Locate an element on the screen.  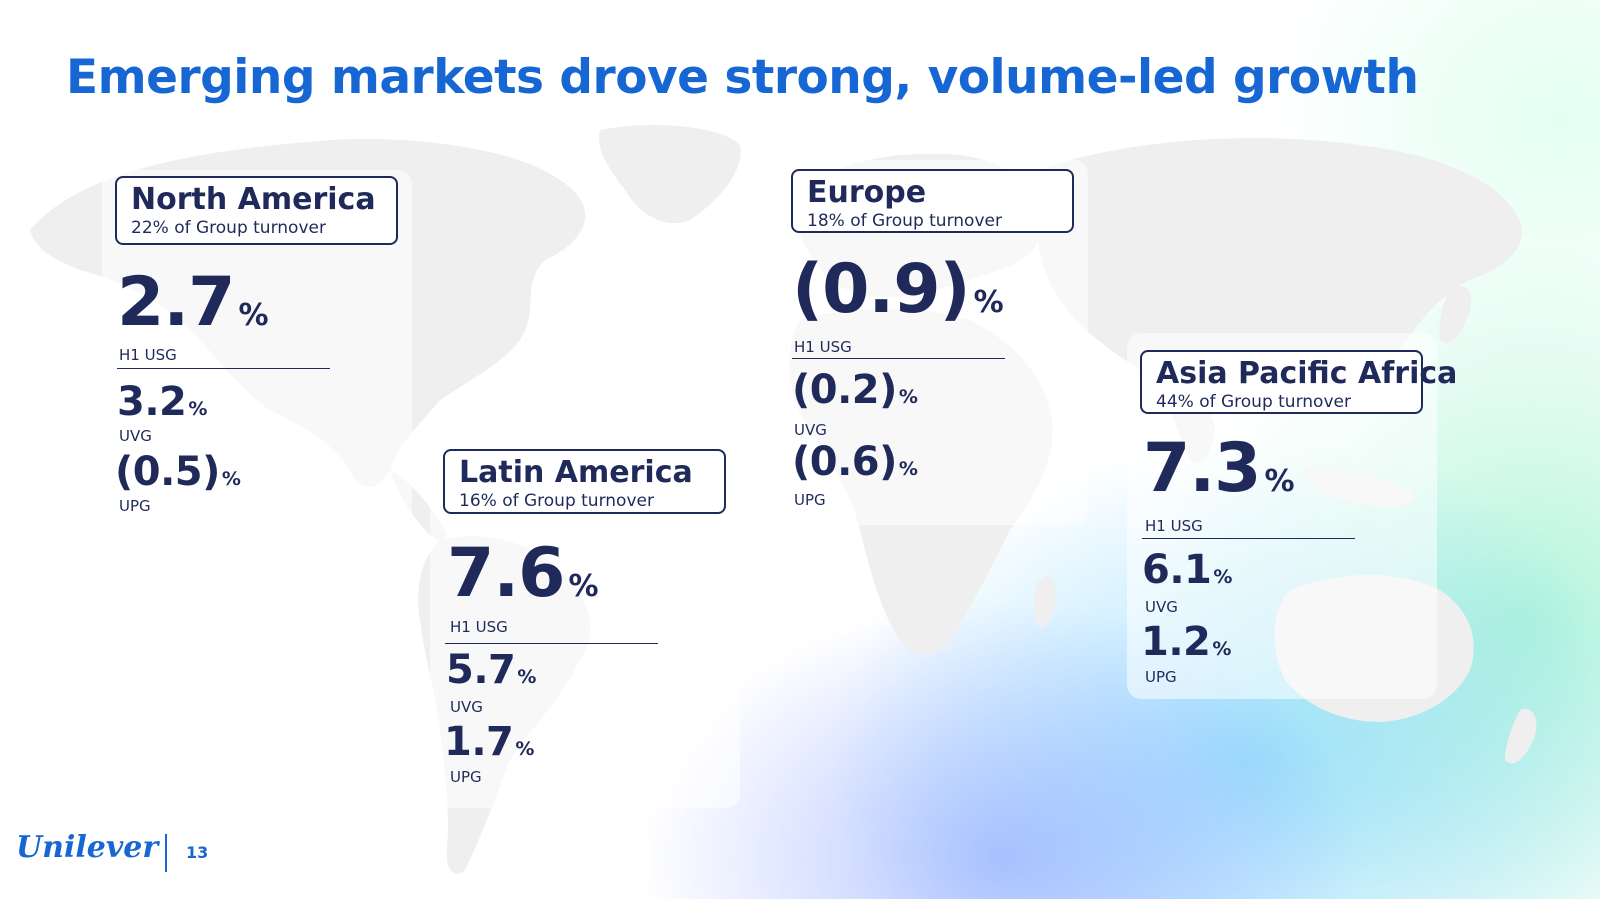
upg-value: 1.2% is located at coordinates (1186, 642).